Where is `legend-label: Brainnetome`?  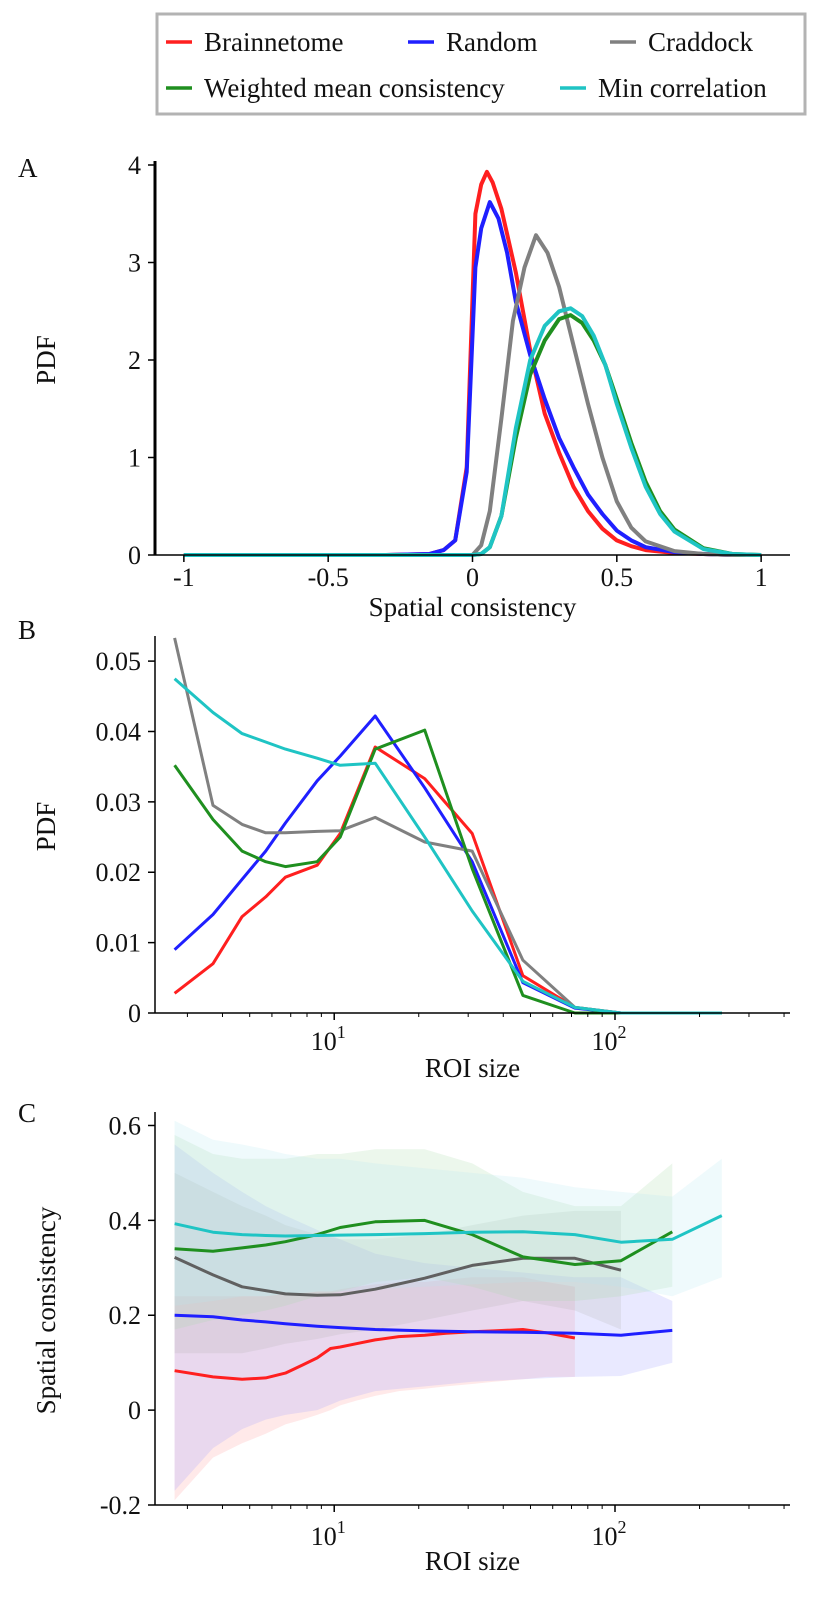
legend-label: Brainnetome is located at coordinates (273, 42).